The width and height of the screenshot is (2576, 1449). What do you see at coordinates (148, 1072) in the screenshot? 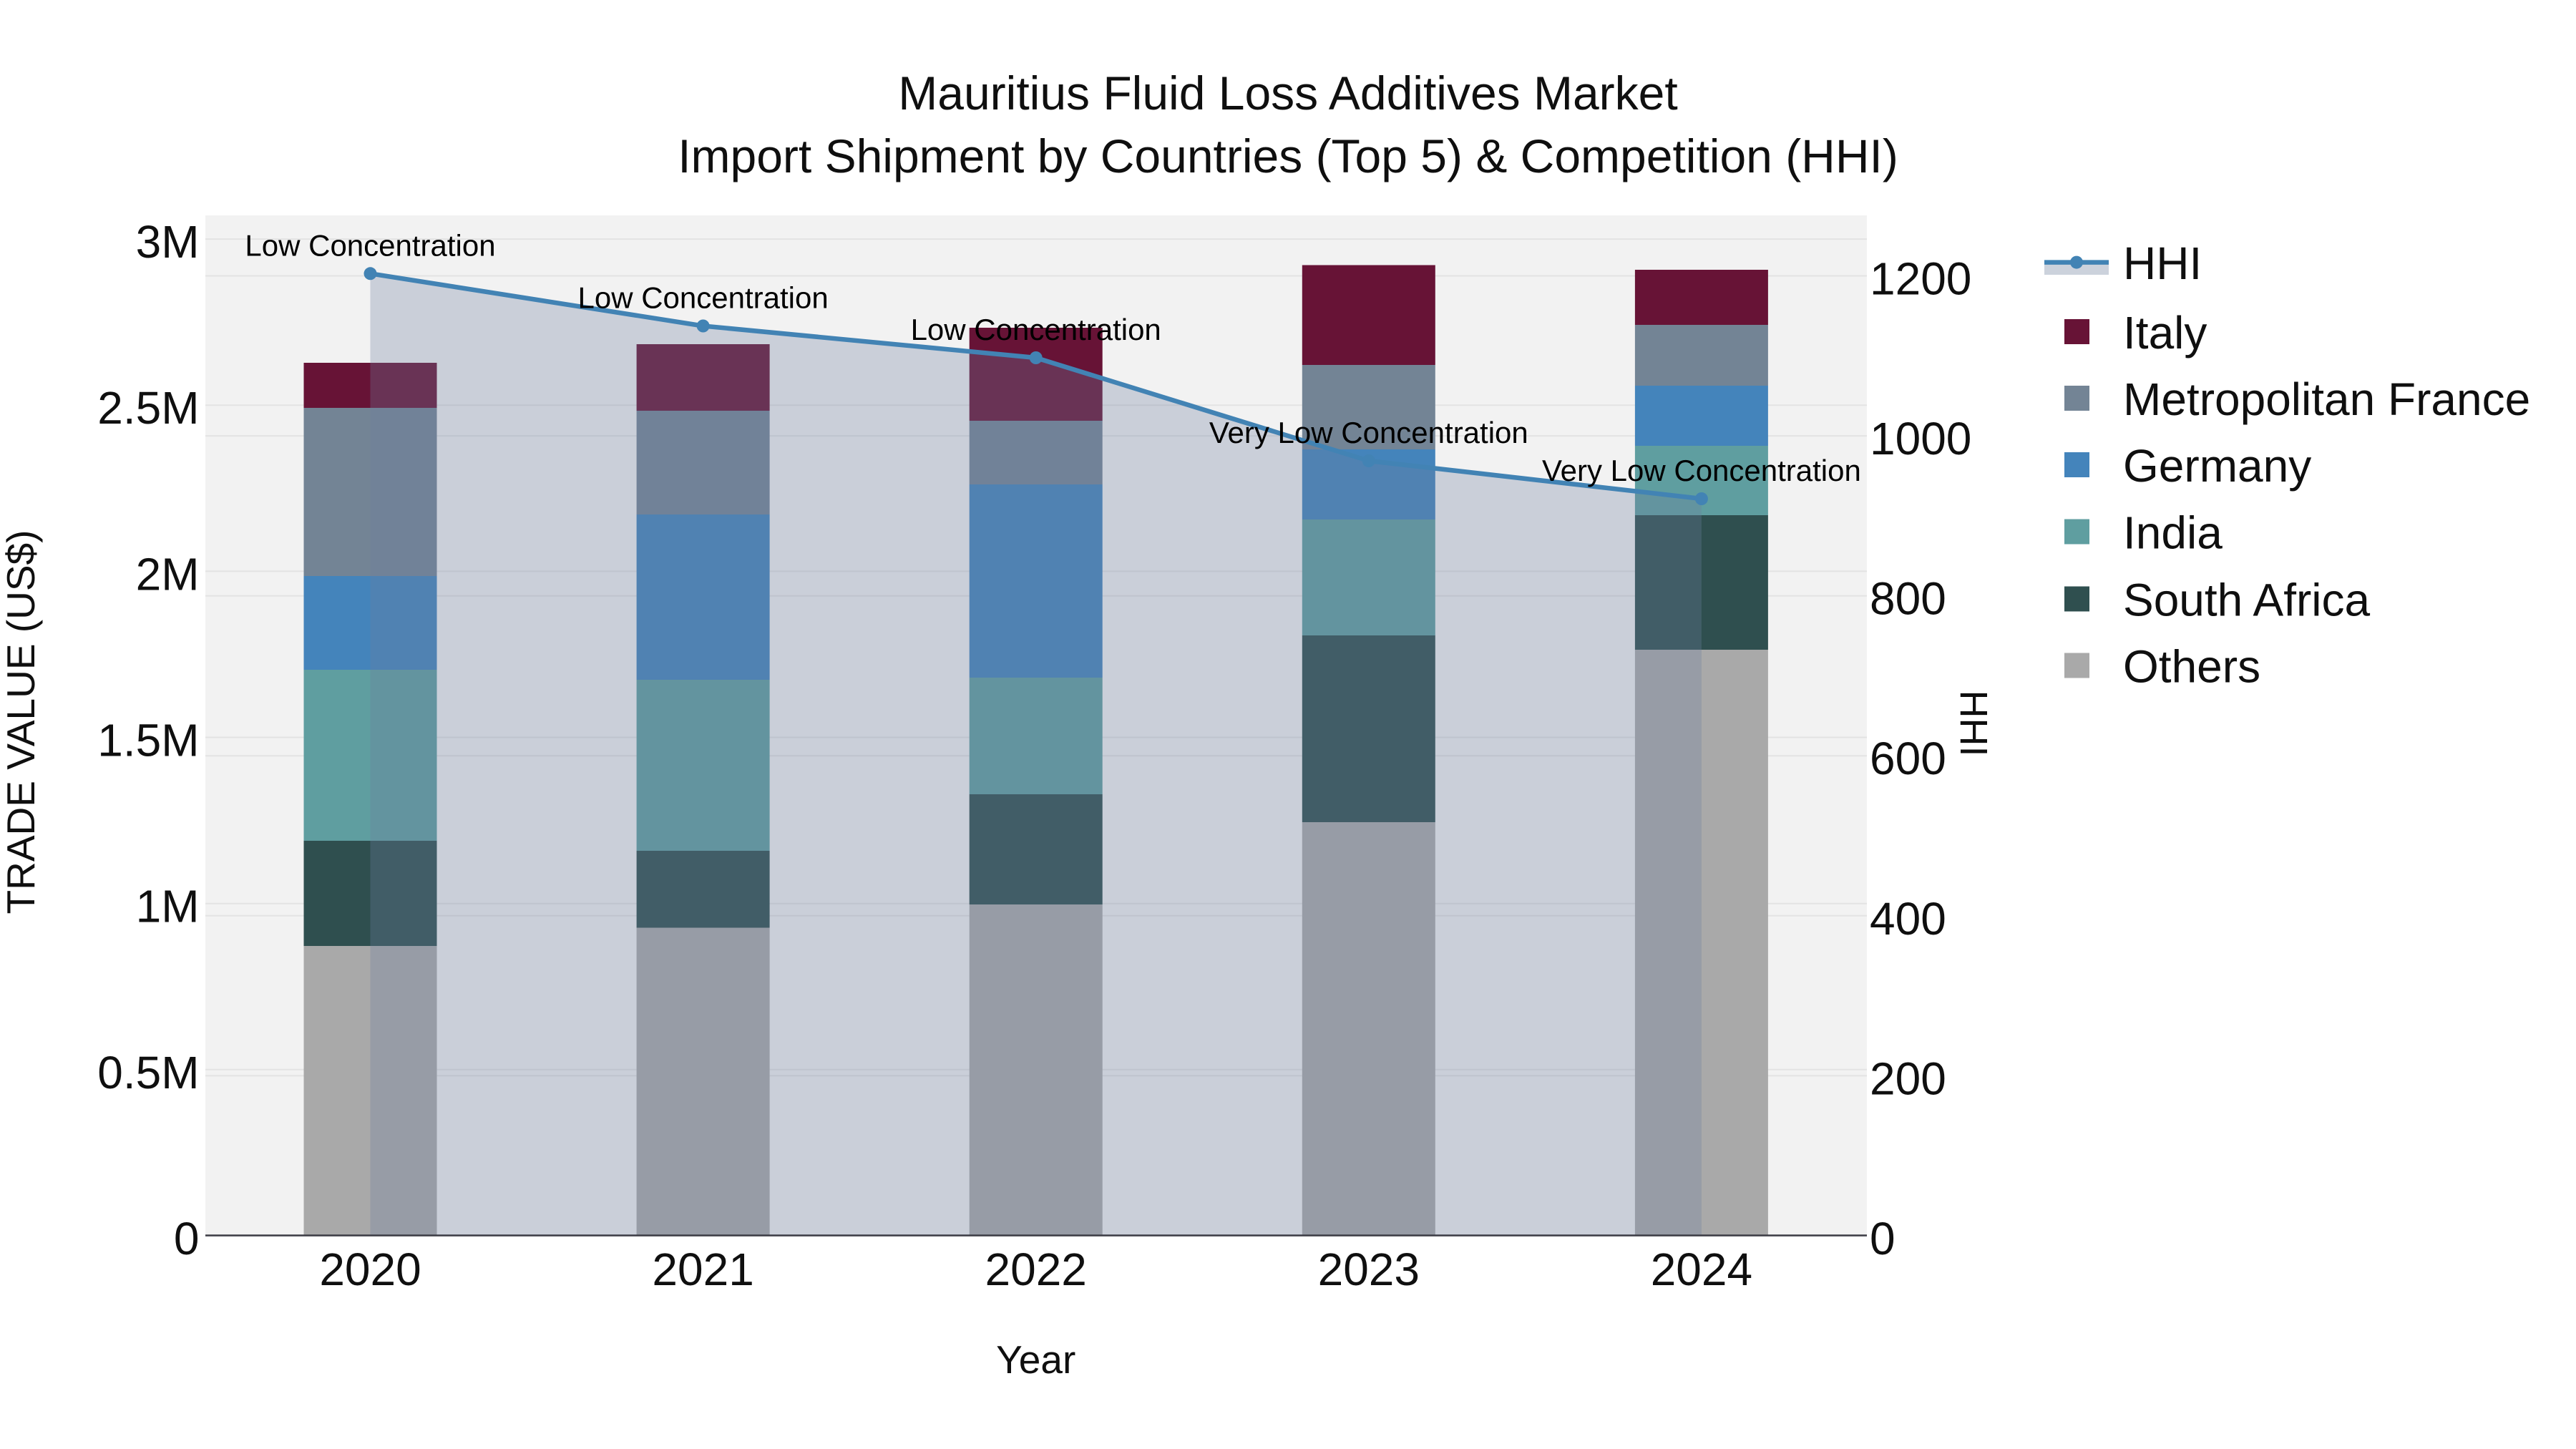
I see `svg-text: 0.5M` at bounding box center [148, 1072].